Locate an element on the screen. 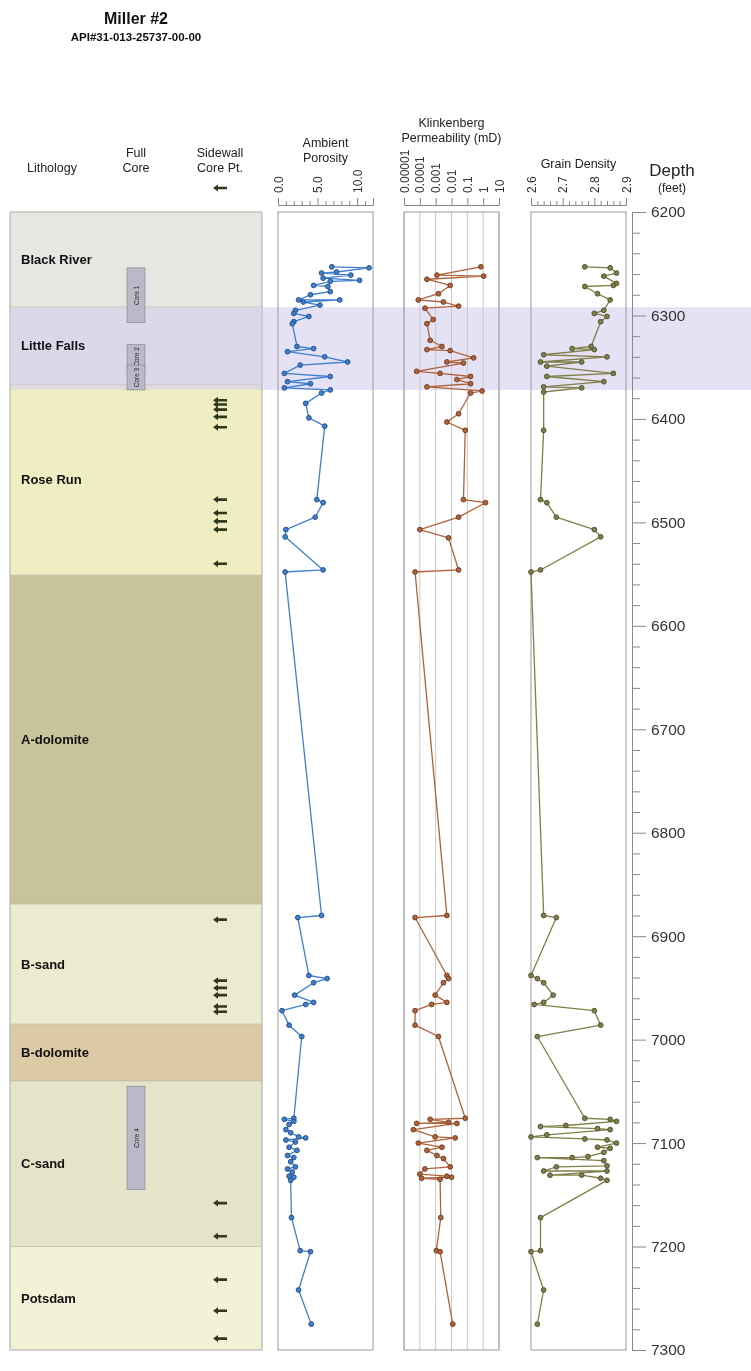 The width and height of the screenshot is (751, 1371). y-tick-label: 6300 is located at coordinates (668, 315).